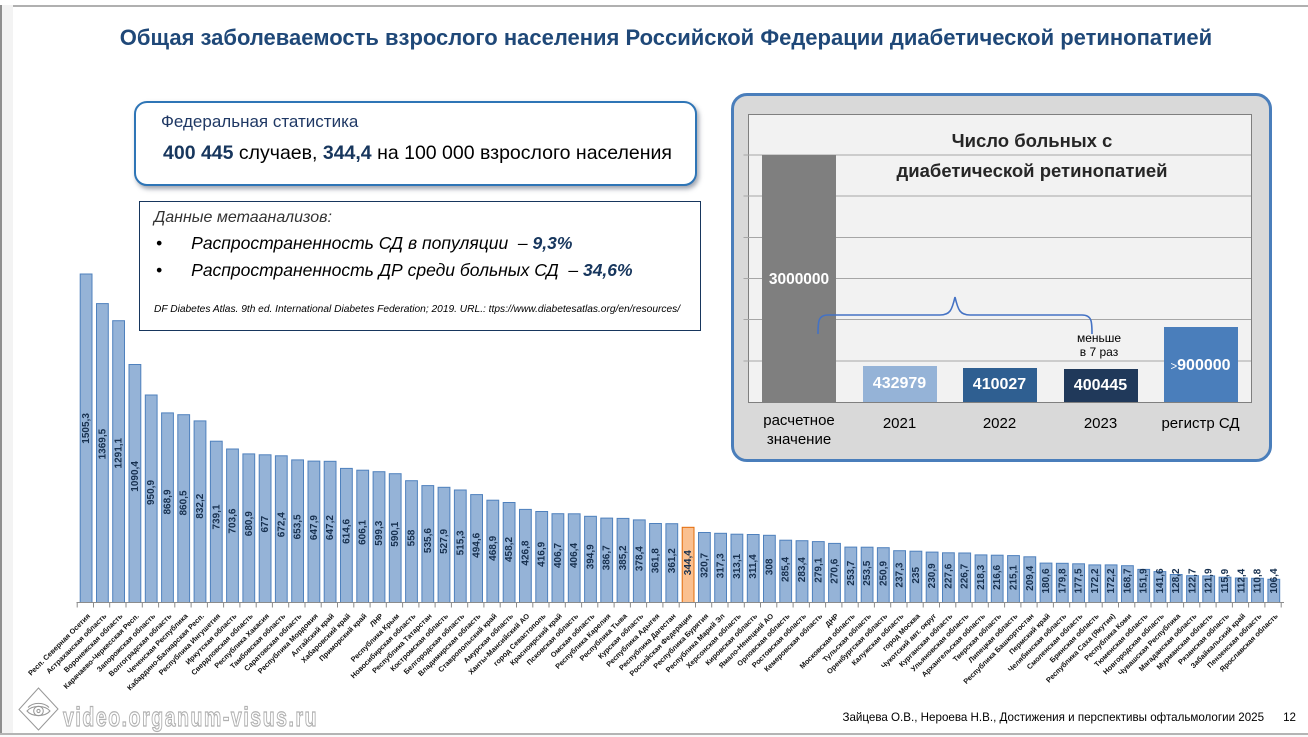 Image resolution: width=1308 pixels, height=737 pixels. What do you see at coordinates (656, 560) in the screenshot?
I see `svg-text: 361,8` at bounding box center [656, 560].